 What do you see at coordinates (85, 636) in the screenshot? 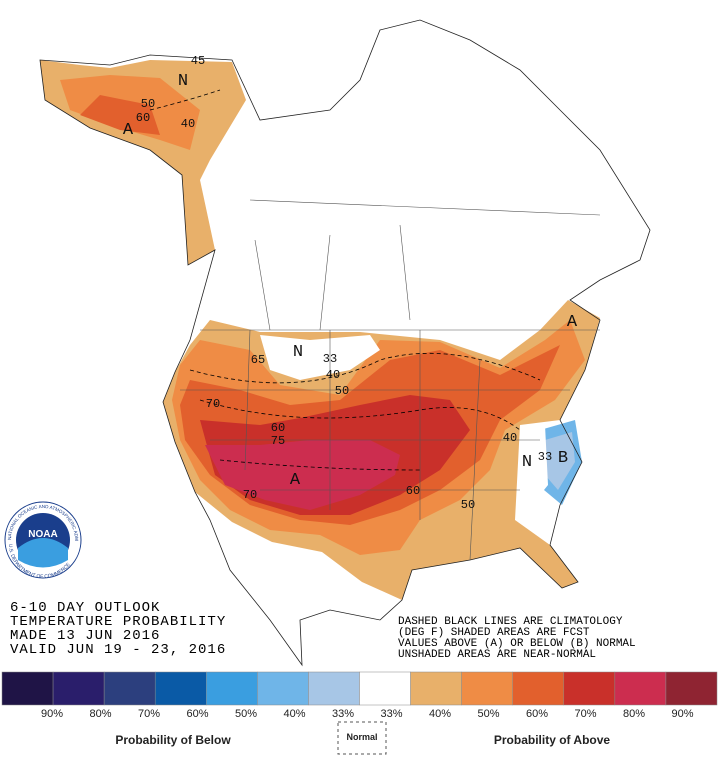
I see `outlook-line: MADE 13 JUN 2016` at bounding box center [85, 636].